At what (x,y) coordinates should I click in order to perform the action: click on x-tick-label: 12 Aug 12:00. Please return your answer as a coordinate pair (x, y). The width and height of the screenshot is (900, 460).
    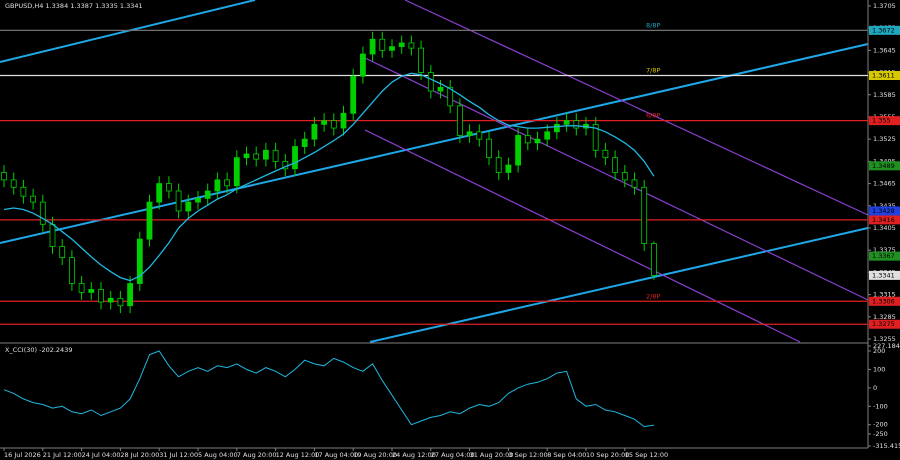
    Looking at the image, I should click on (298, 455).